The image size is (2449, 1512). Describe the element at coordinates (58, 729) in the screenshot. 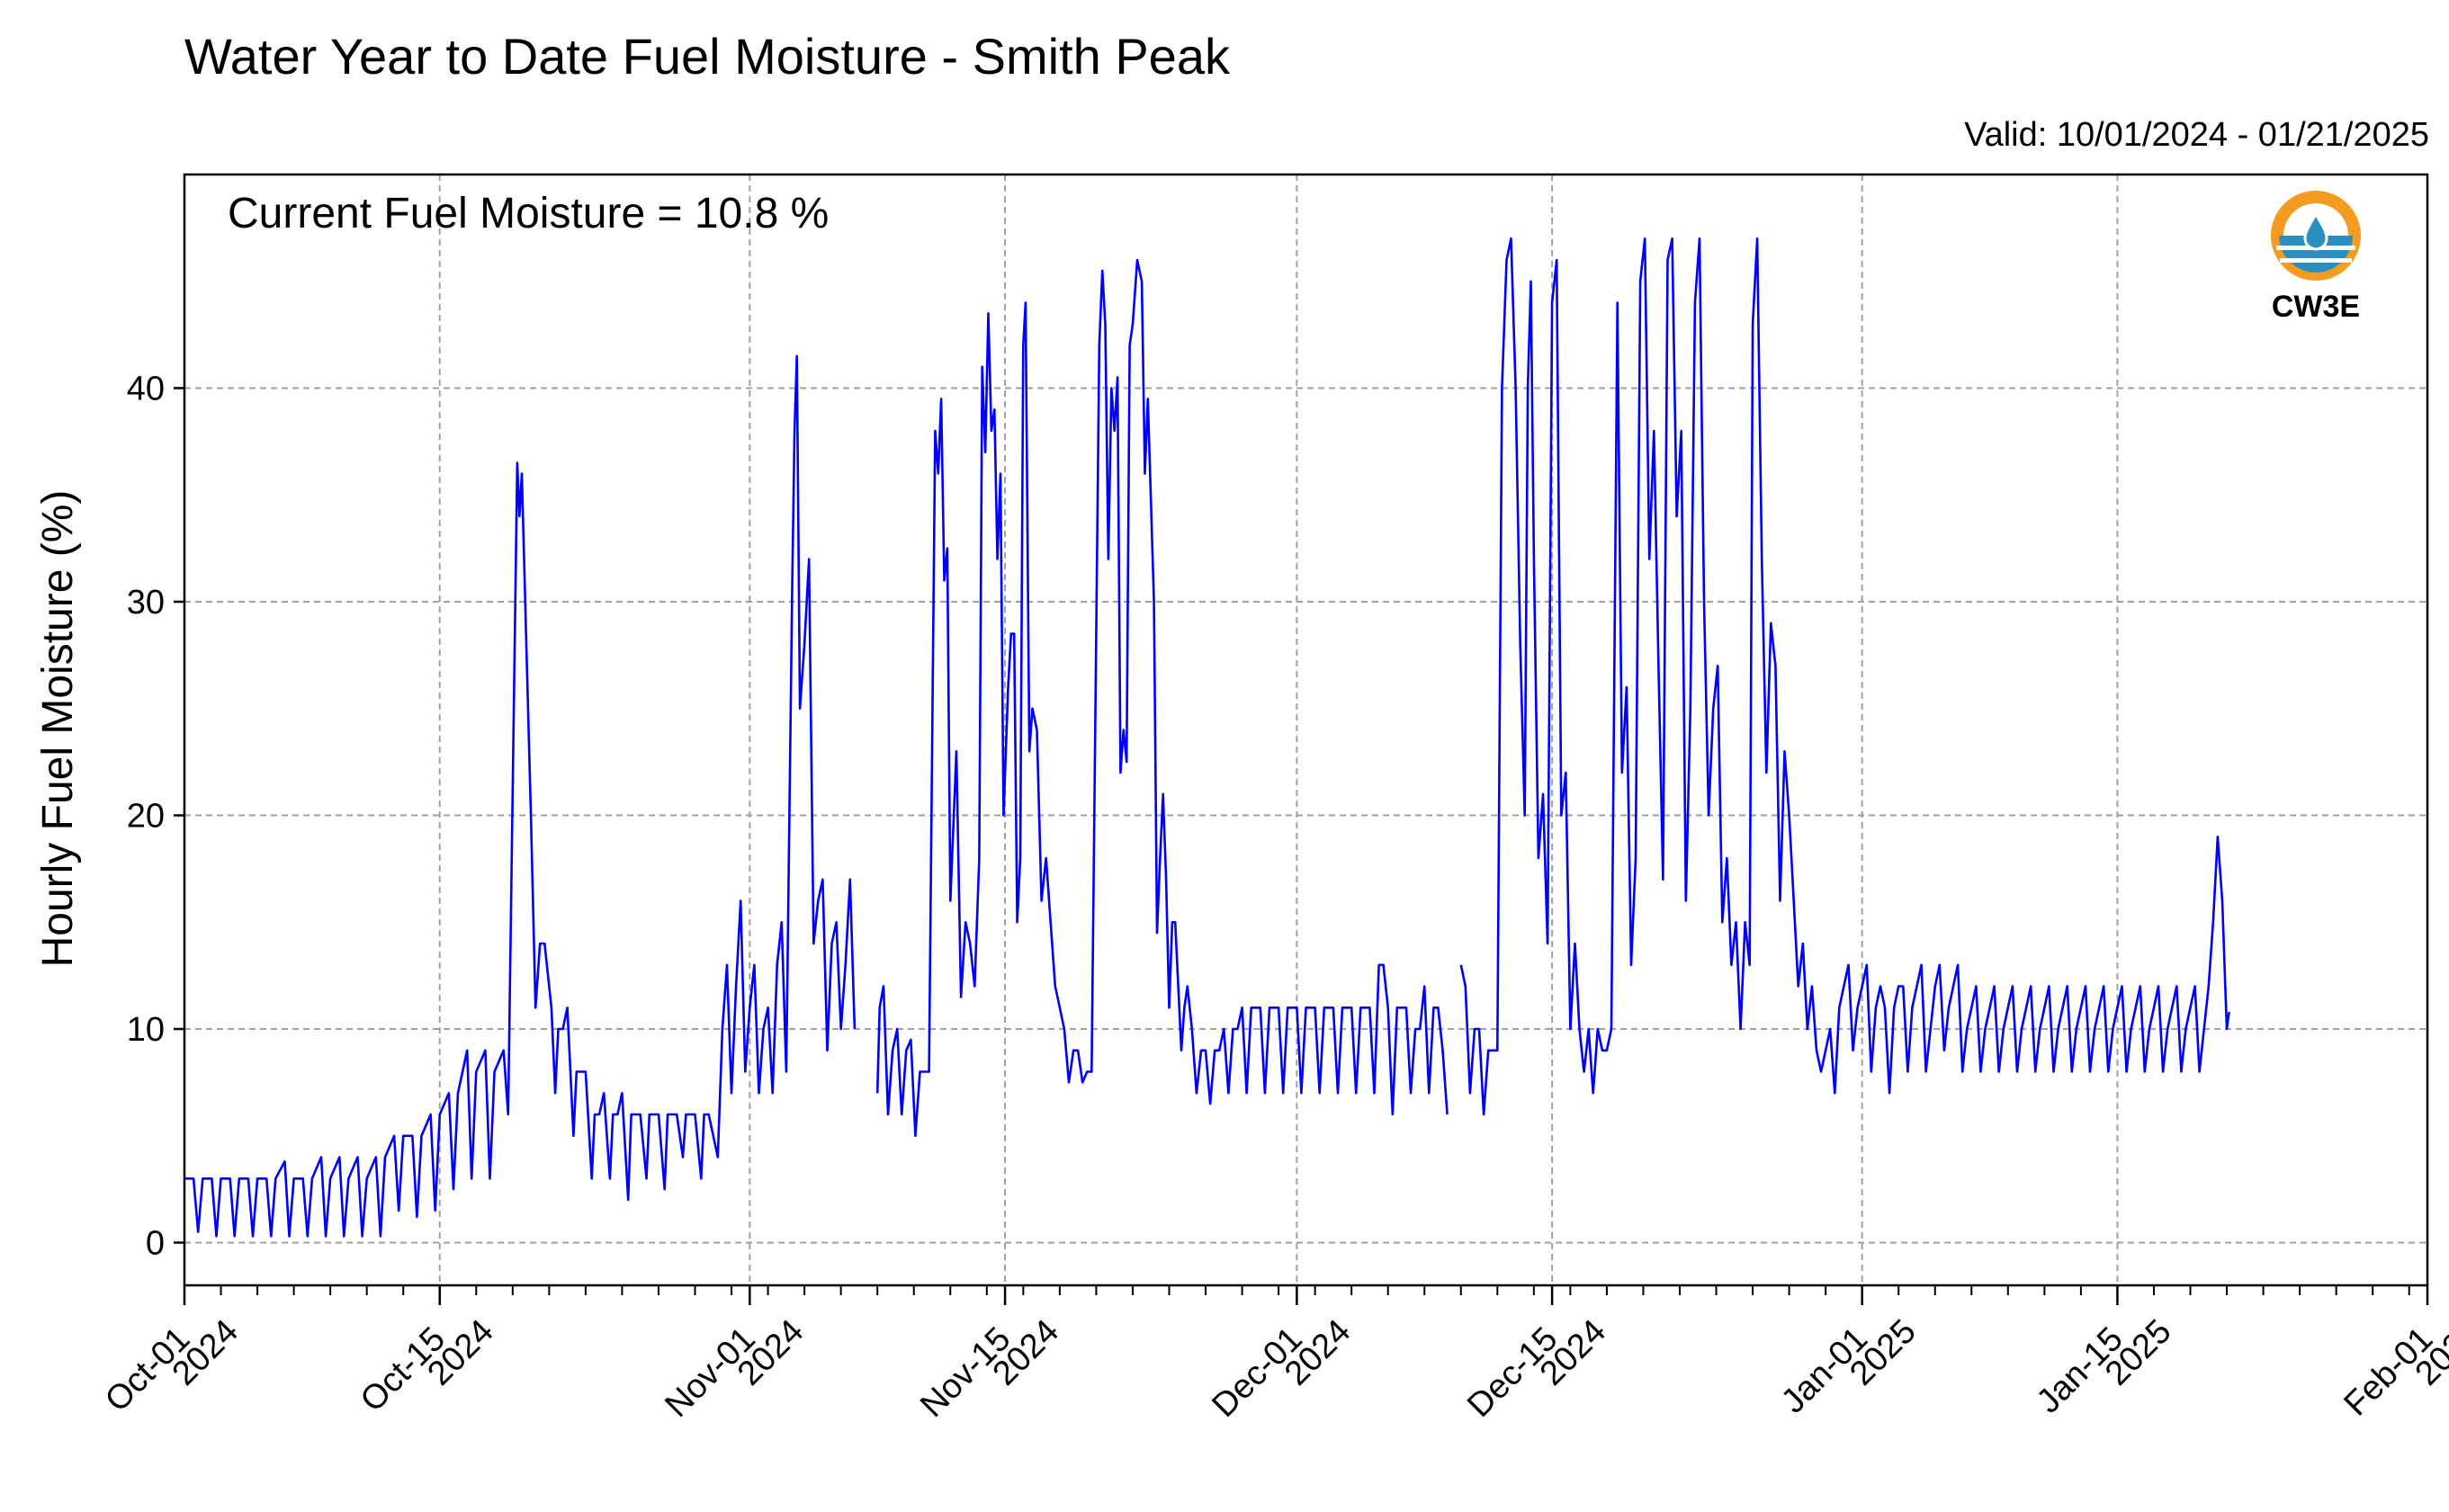

I see `y-axis-label: Hourly Fuel Moisture (%)` at that location.